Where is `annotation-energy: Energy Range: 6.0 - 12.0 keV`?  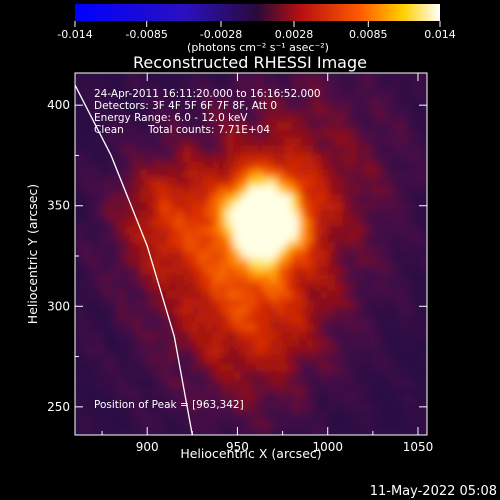 annotation-energy: Energy Range: 6.0 - 12.0 keV is located at coordinates (171, 118).